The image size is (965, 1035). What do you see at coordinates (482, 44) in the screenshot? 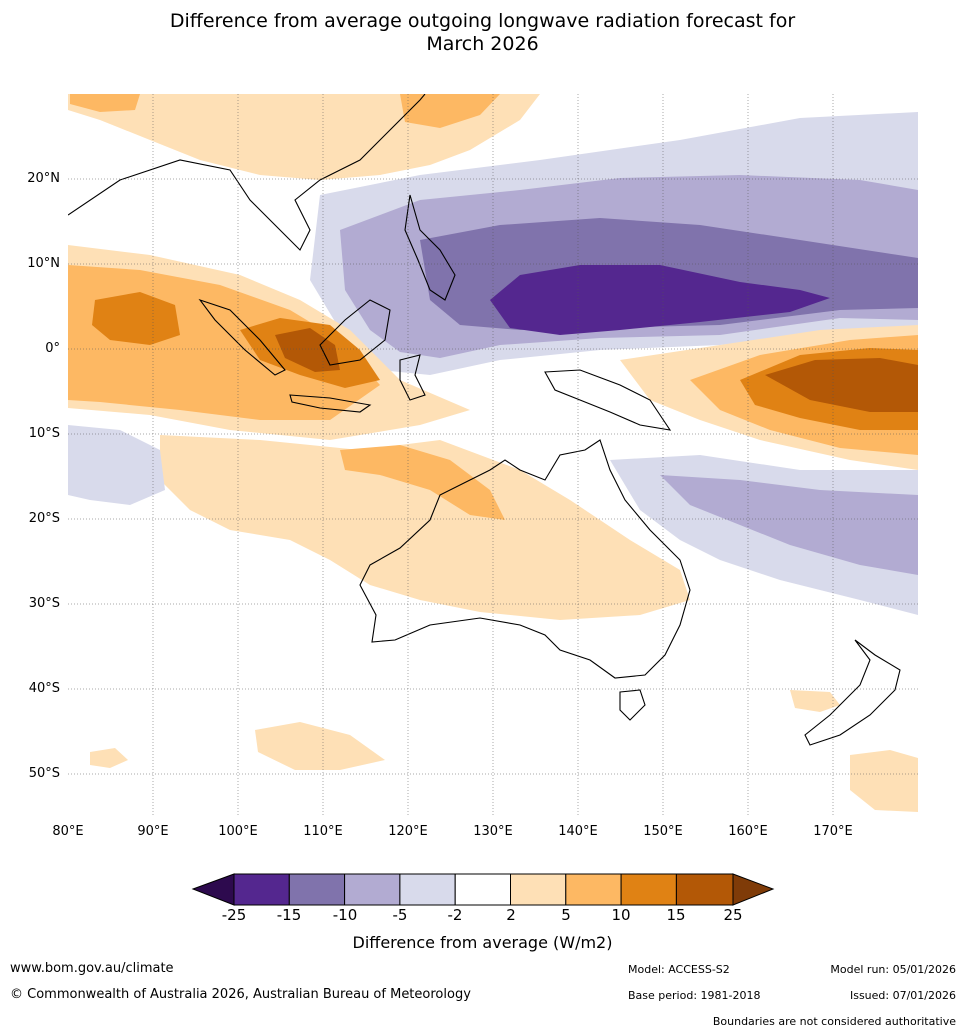
I see `title-line-2: March 2026` at bounding box center [482, 44].